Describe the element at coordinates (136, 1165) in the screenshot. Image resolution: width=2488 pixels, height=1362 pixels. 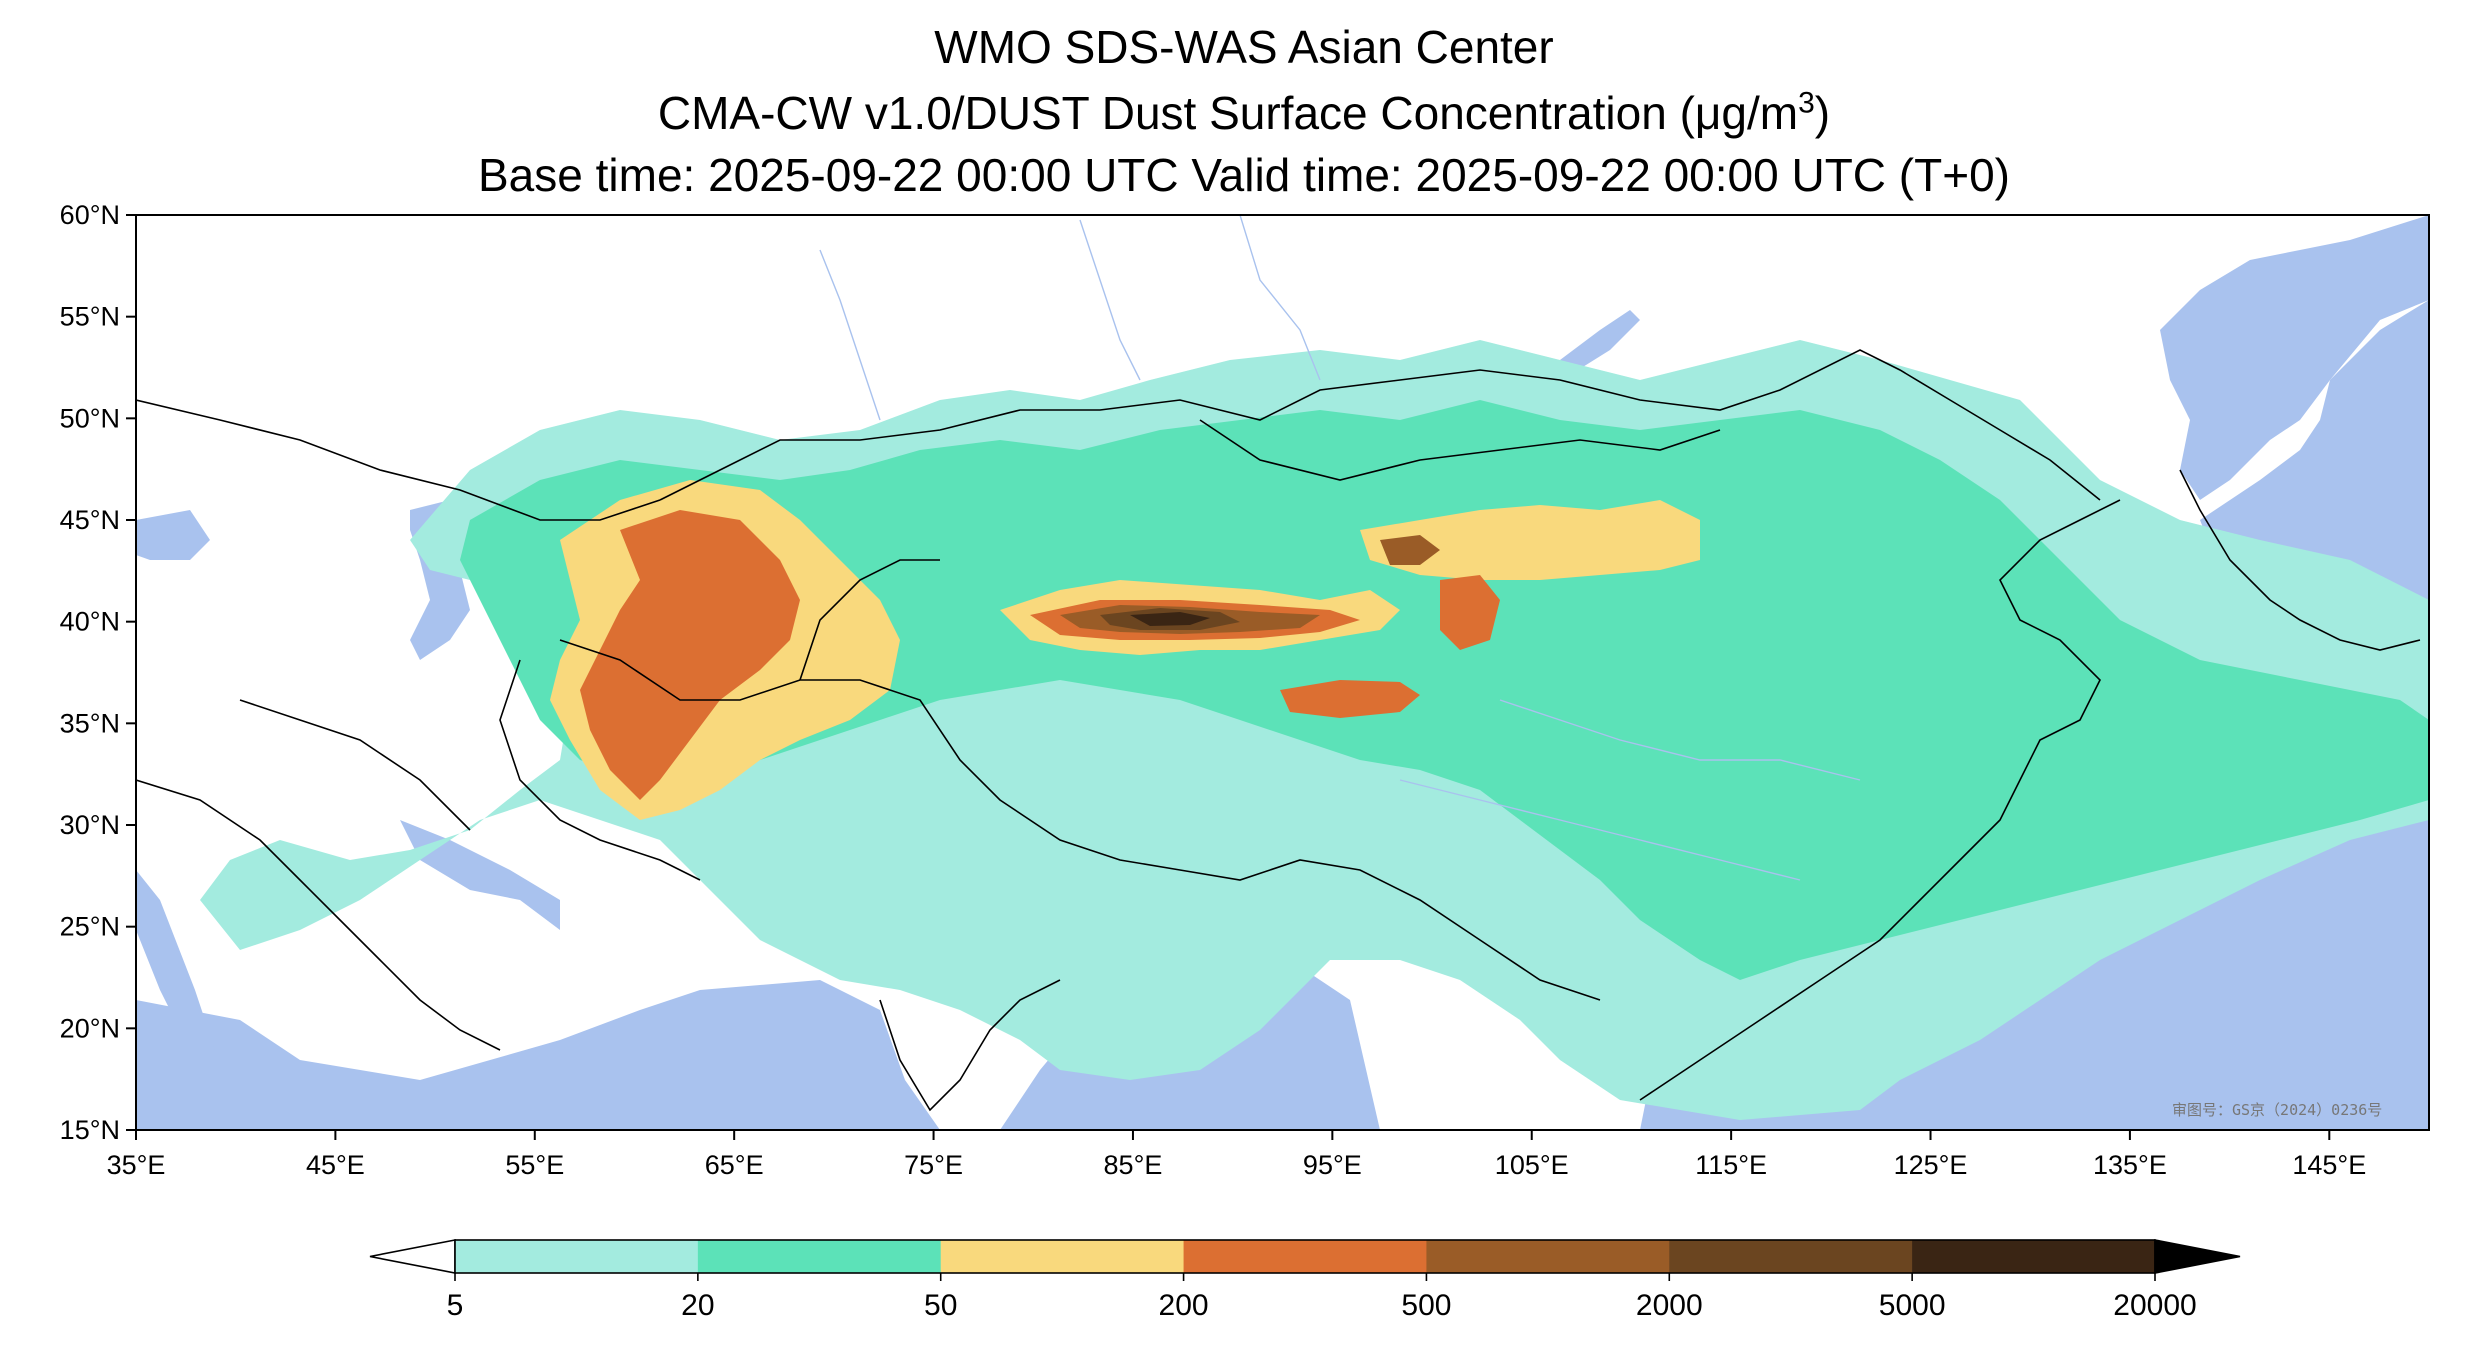
I see `lon-tick-label: 35°E` at that location.